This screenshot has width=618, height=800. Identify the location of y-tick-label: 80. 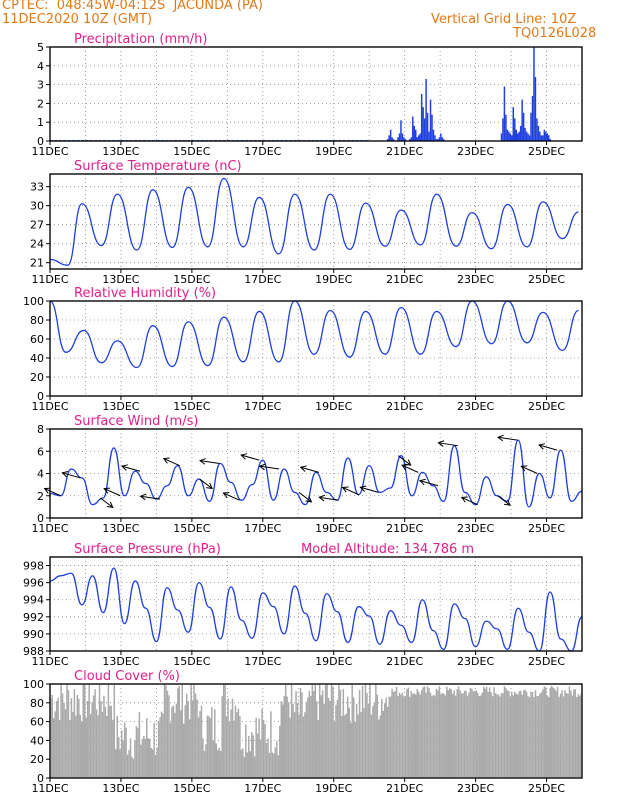
(37, 320).